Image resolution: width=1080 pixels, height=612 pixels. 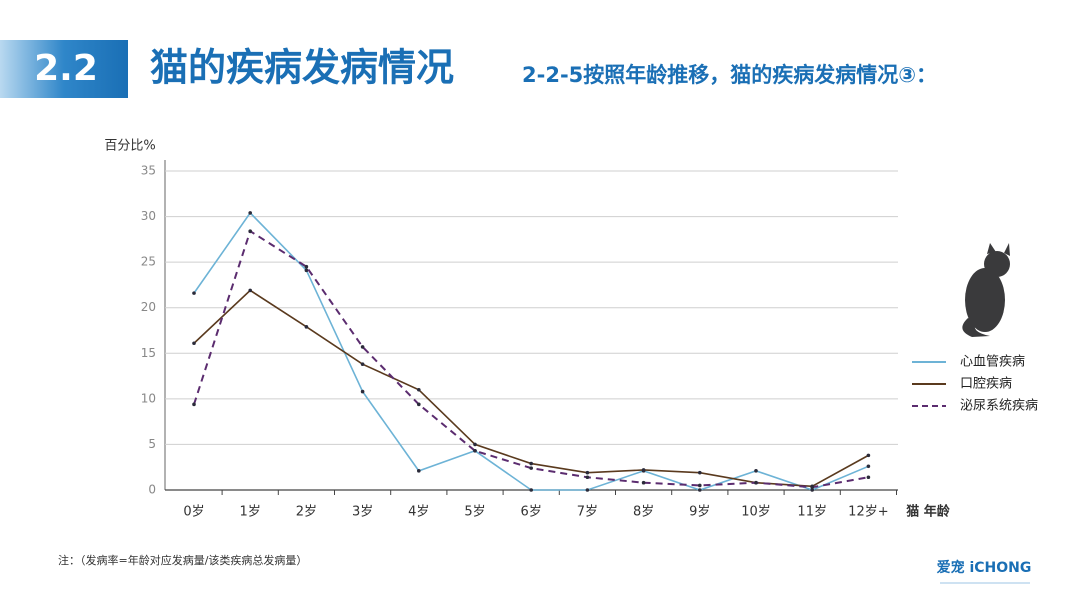 What do you see at coordinates (148, 353) in the screenshot?
I see `y-tick-label: 15` at bounding box center [148, 353].